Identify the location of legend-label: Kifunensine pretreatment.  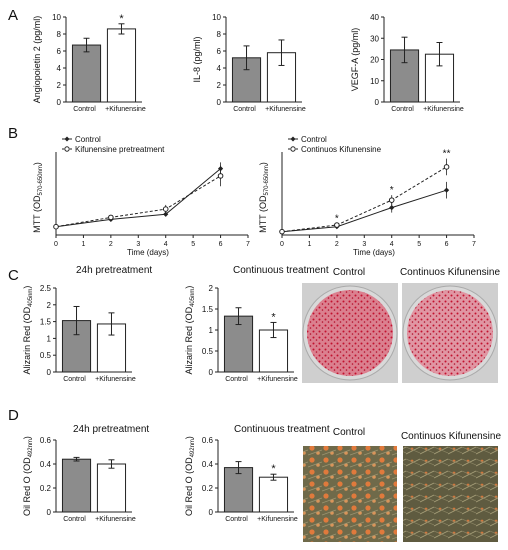
(120, 149).